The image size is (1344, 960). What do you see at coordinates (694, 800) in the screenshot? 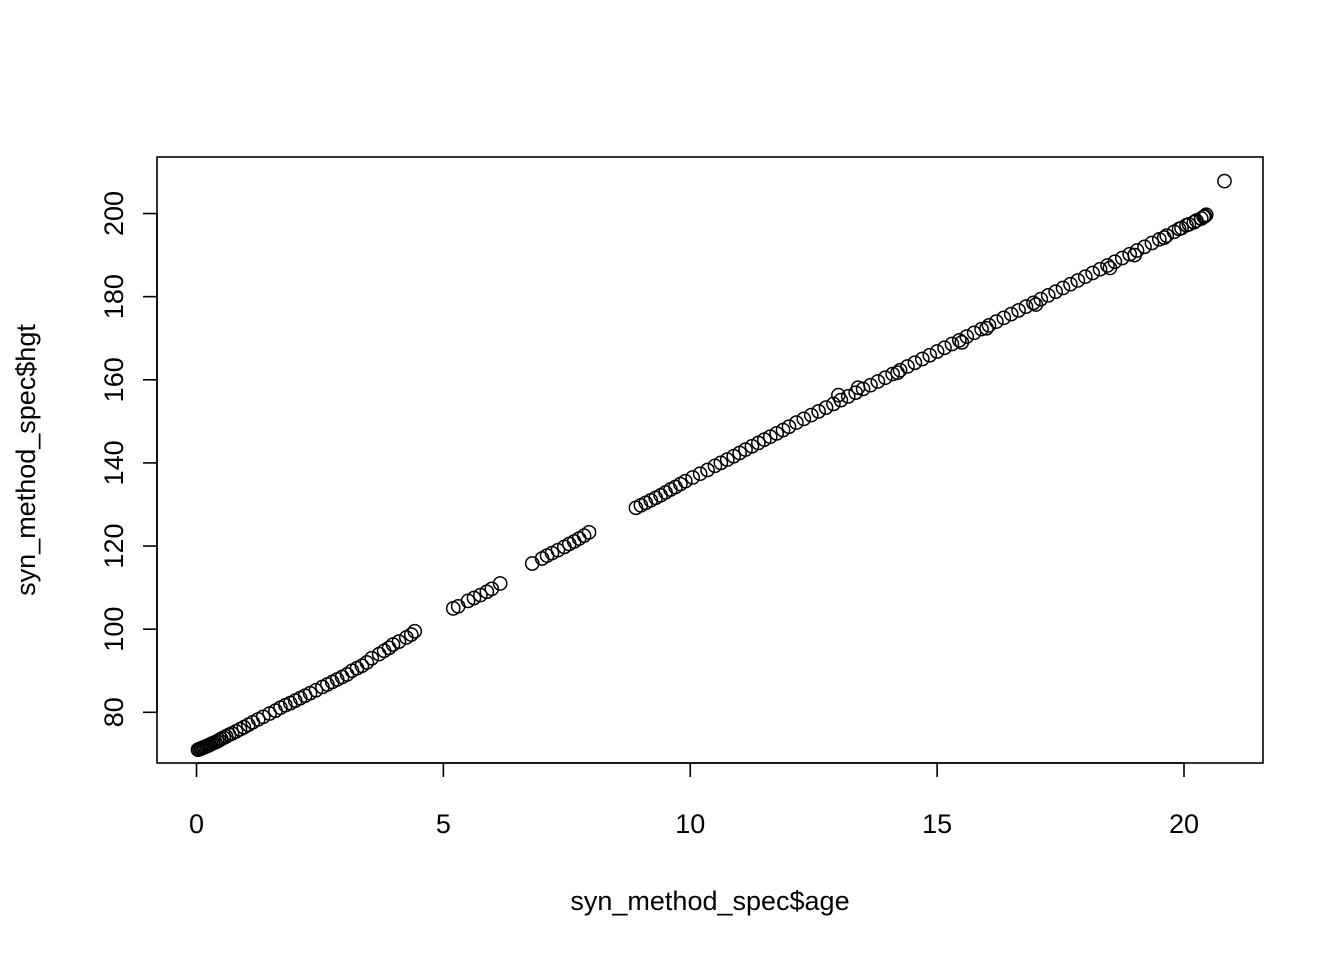
I see `x-axis: 0 5 10 15 20` at bounding box center [694, 800].